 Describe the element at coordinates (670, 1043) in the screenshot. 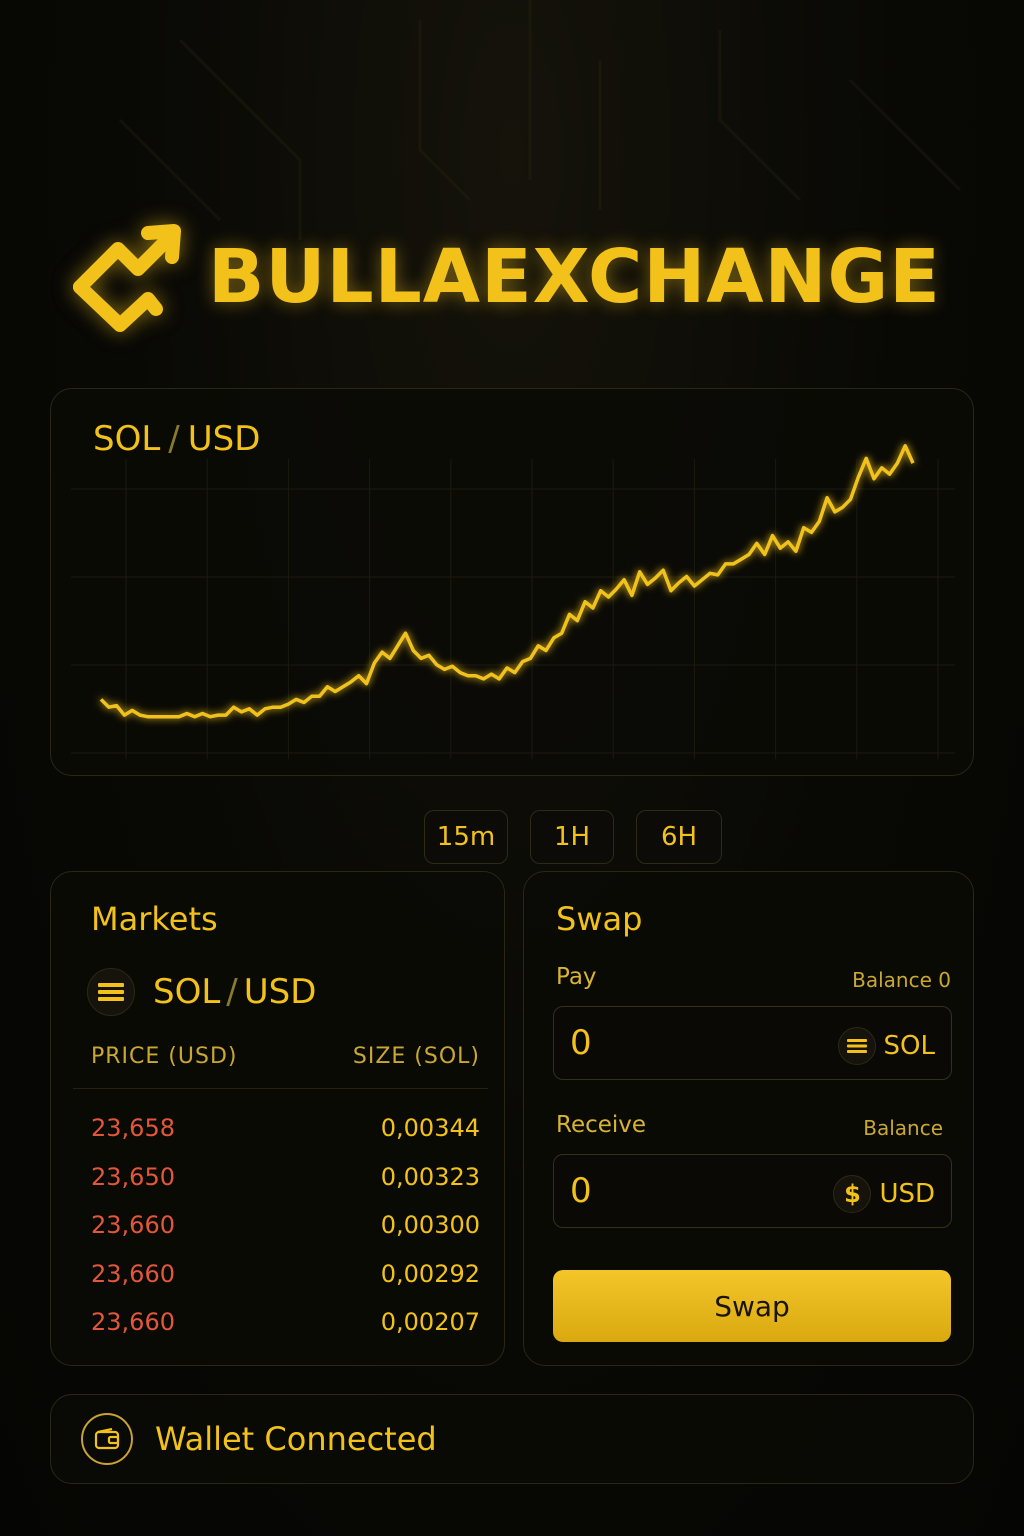

I see `pay-amount-input` at that location.